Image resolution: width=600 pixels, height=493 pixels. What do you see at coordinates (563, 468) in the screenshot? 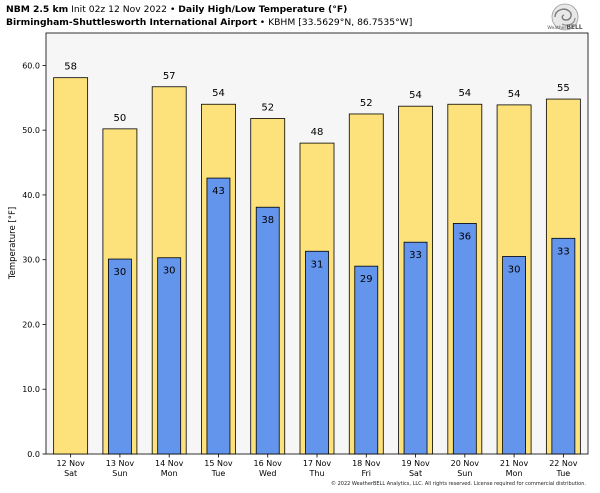
I see `x-tick-label: 22 Nov Tue` at bounding box center [563, 468].